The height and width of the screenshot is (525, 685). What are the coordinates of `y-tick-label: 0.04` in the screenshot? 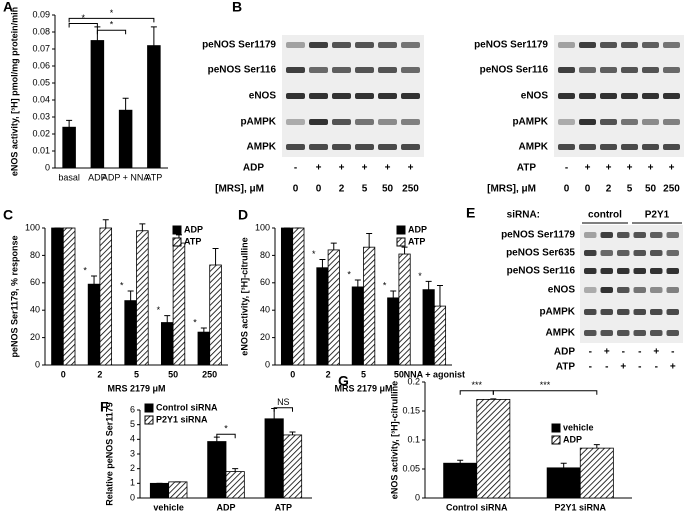 It's located at (41, 99).